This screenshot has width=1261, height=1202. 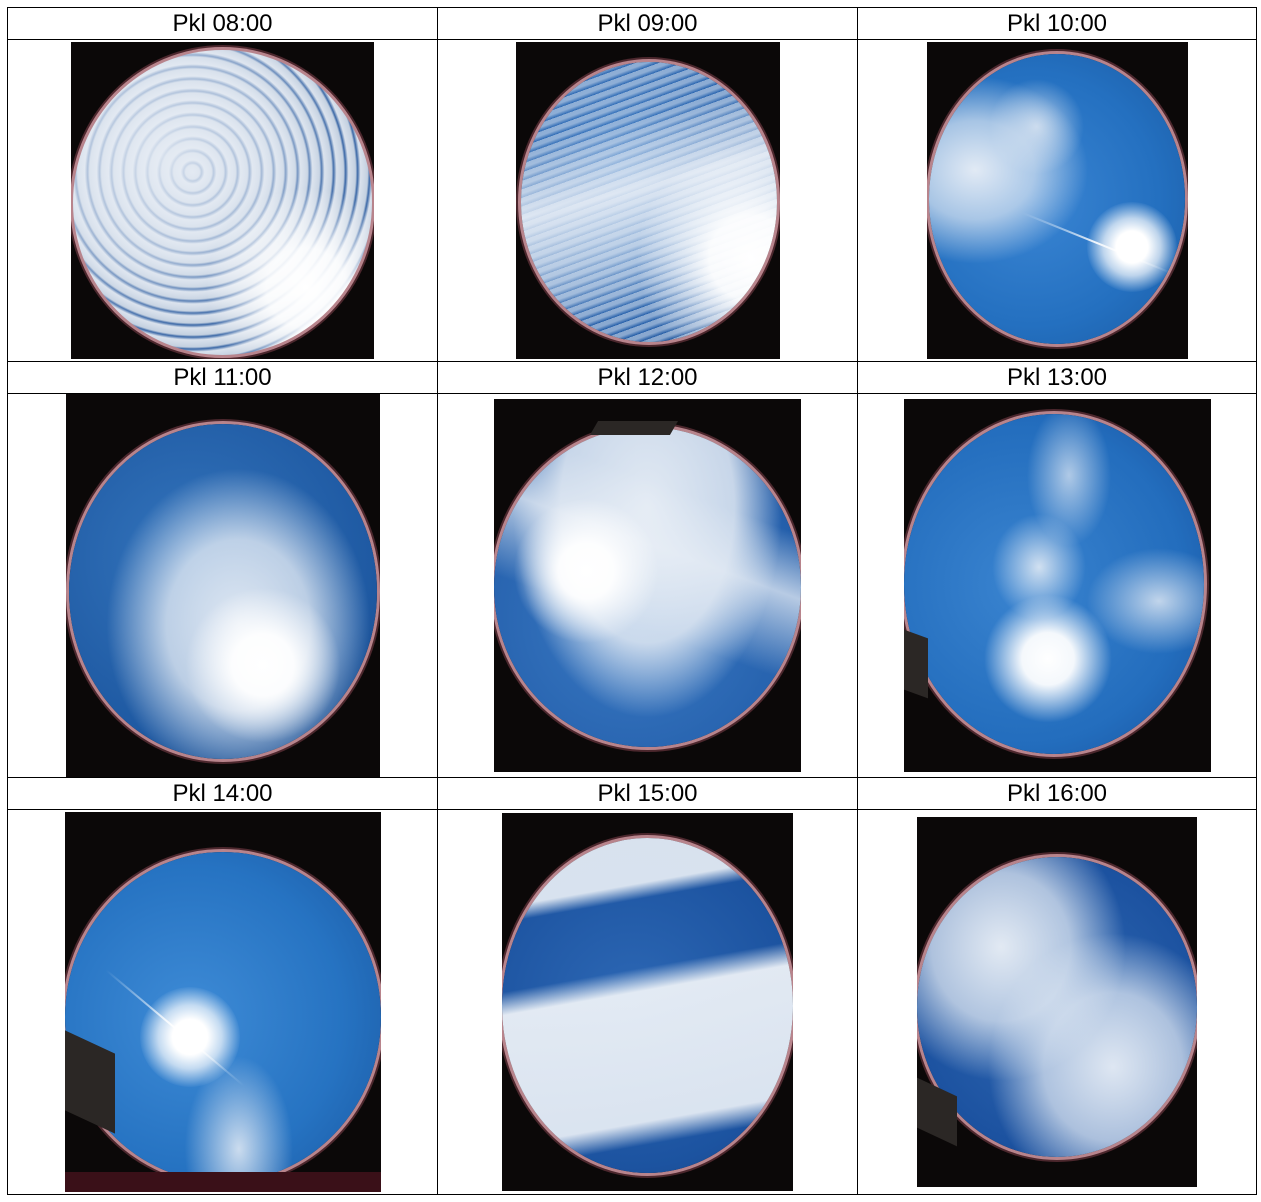 What do you see at coordinates (1057, 23) in the screenshot?
I see `time-label: Pkl 10:00` at bounding box center [1057, 23].